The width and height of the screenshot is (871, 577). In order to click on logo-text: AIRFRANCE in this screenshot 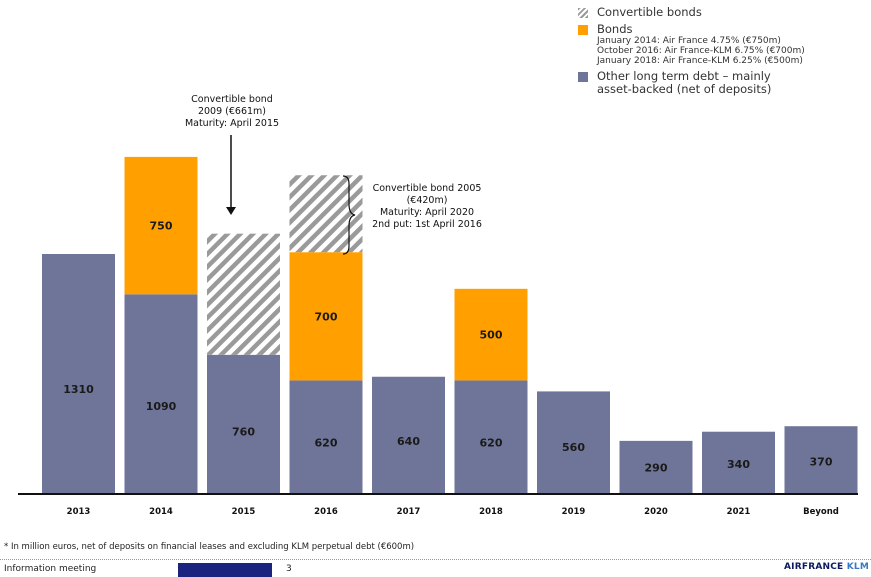, I will do `click(814, 567)`.